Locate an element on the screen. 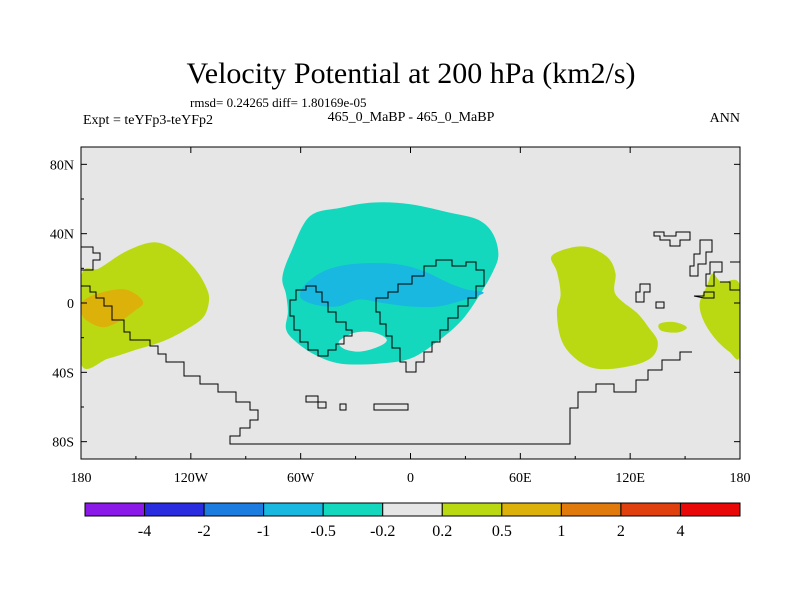 Image resolution: width=800 pixels, height=600 pixels. africa-coastline is located at coordinates (430, 316).